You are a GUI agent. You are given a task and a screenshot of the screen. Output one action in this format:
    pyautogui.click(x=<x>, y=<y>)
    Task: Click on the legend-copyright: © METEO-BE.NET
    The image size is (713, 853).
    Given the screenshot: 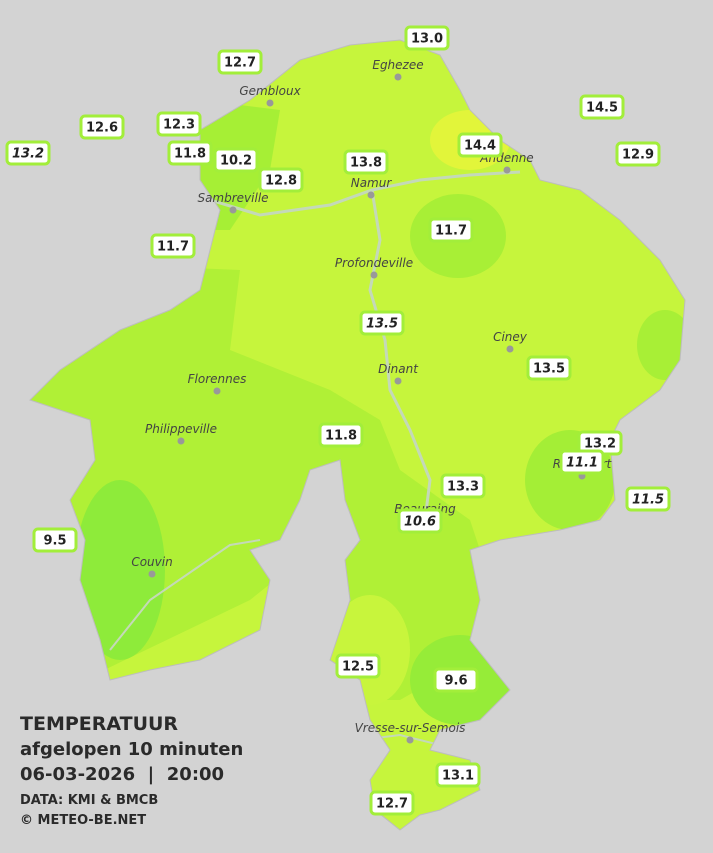 What is the action you would take?
    pyautogui.click(x=83, y=820)
    